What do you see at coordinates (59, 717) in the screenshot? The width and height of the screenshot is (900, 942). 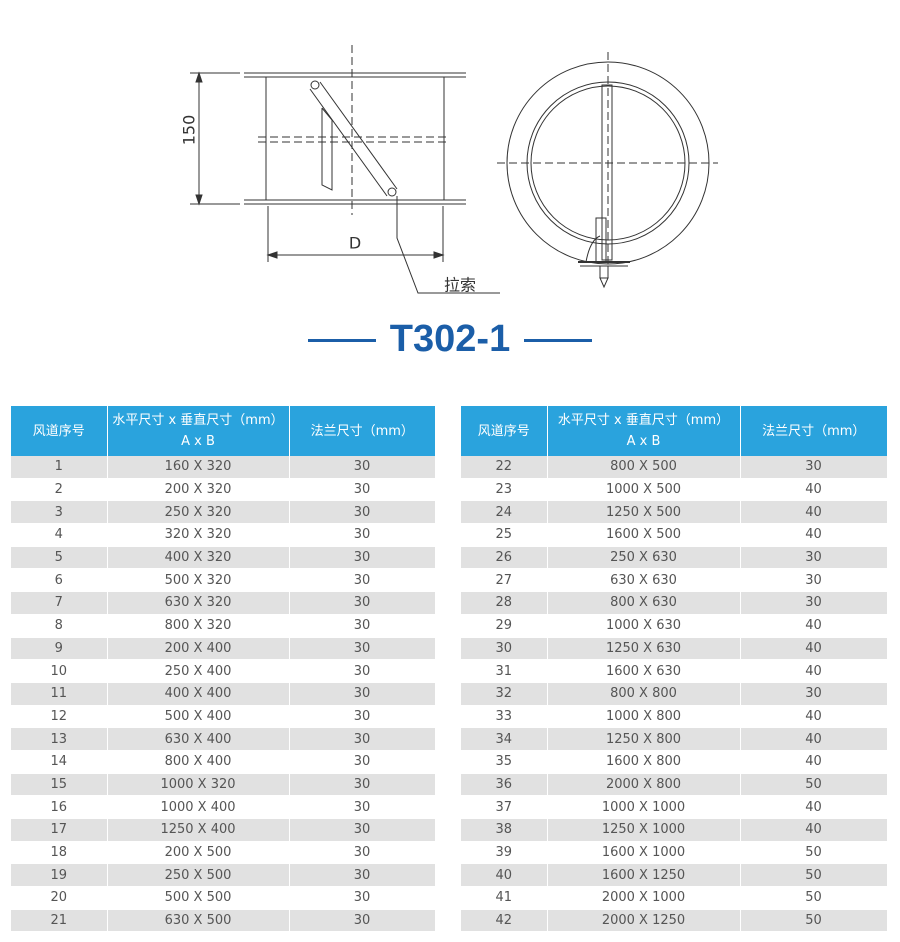 I see `table-cell: 12` at bounding box center [59, 717].